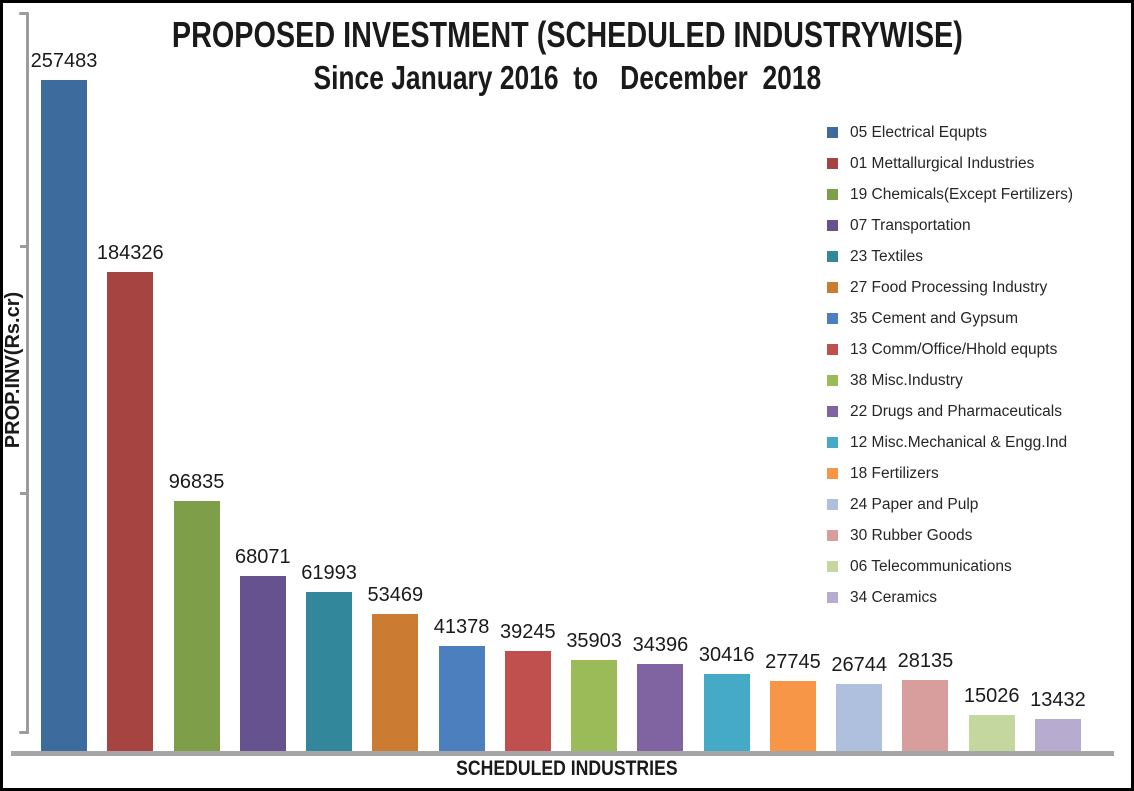  What do you see at coordinates (910, 225) in the screenshot?
I see `legend-label: 07 Transportation` at bounding box center [910, 225].